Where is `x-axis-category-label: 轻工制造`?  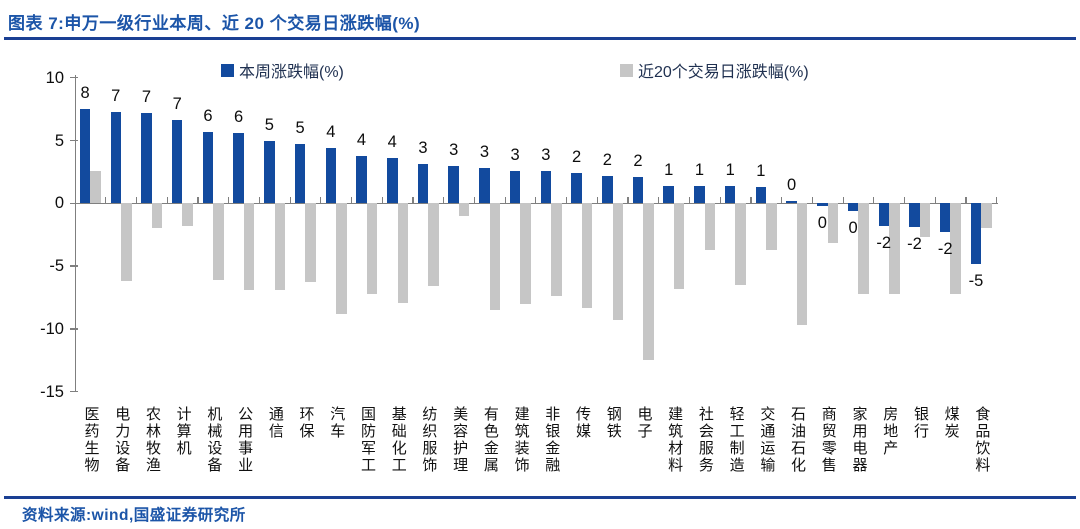 x-axis-category-label: 轻工制造 is located at coordinates (736, 440).